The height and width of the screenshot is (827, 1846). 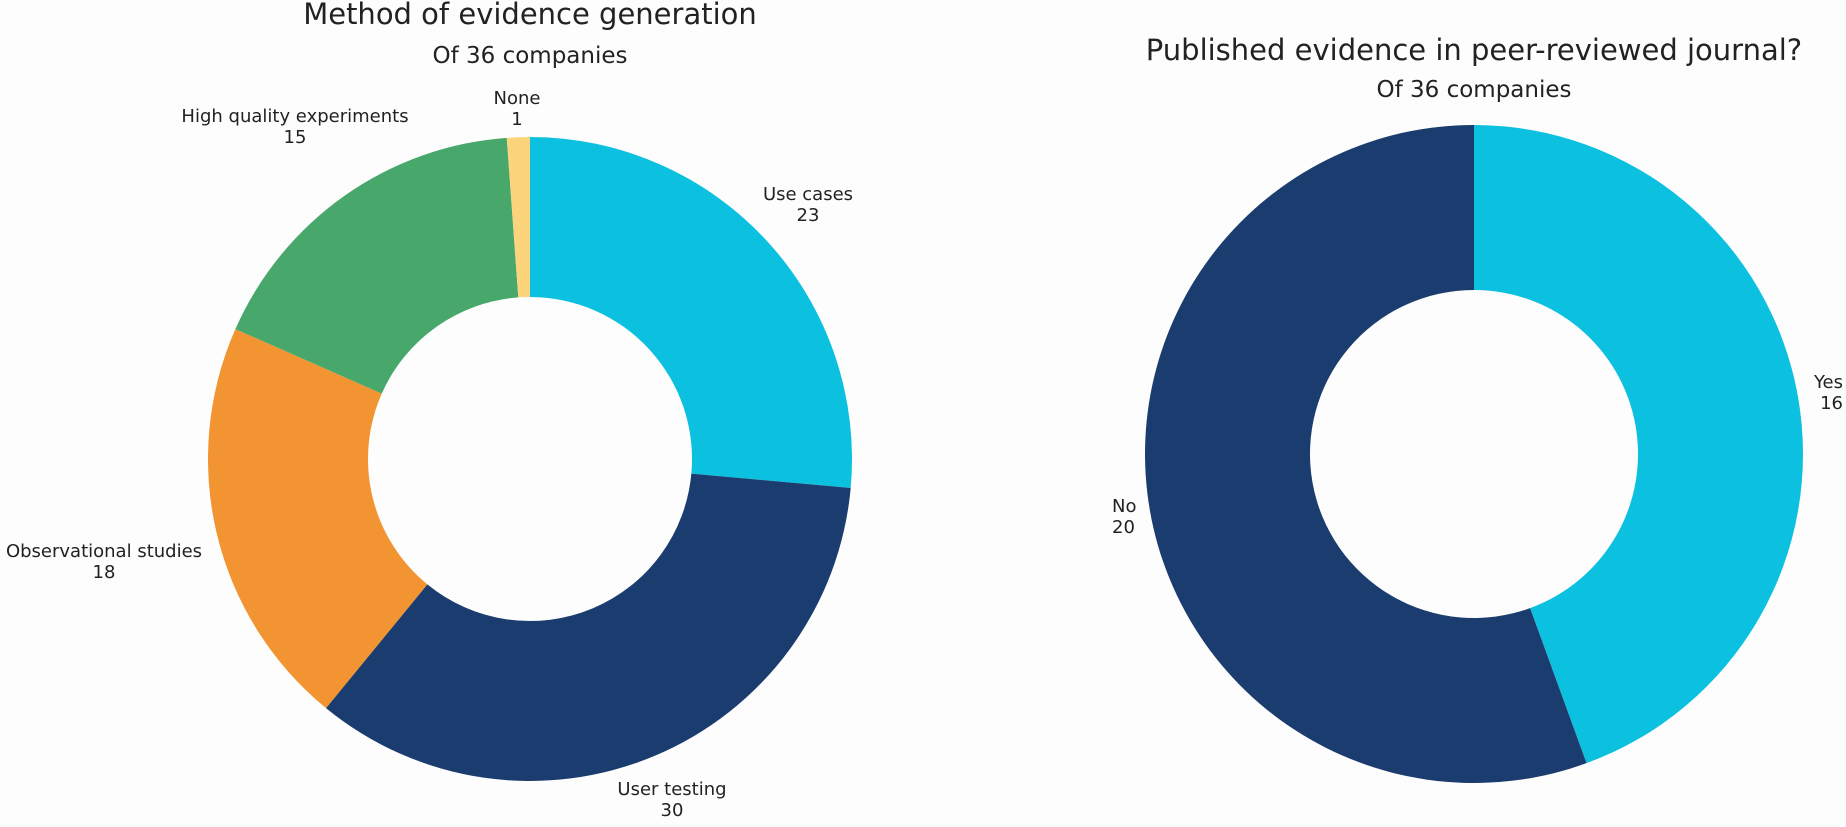 I want to click on slice-label-yes: Yes 16, so click(x=1828, y=393).